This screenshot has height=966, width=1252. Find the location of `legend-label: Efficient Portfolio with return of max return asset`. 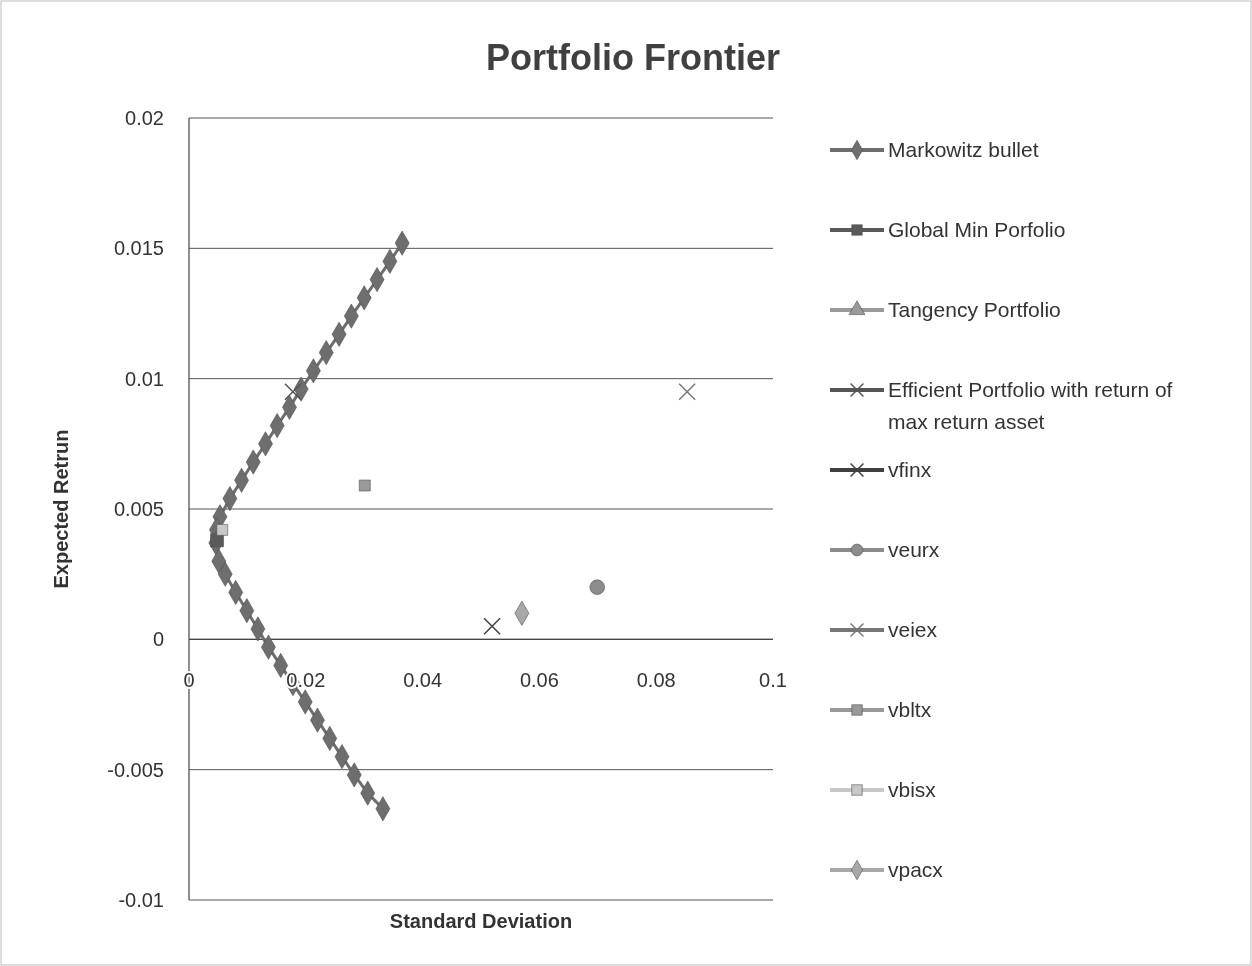

legend-label: Efficient Portfolio with return of max return asset is located at coordinates (1030, 405).